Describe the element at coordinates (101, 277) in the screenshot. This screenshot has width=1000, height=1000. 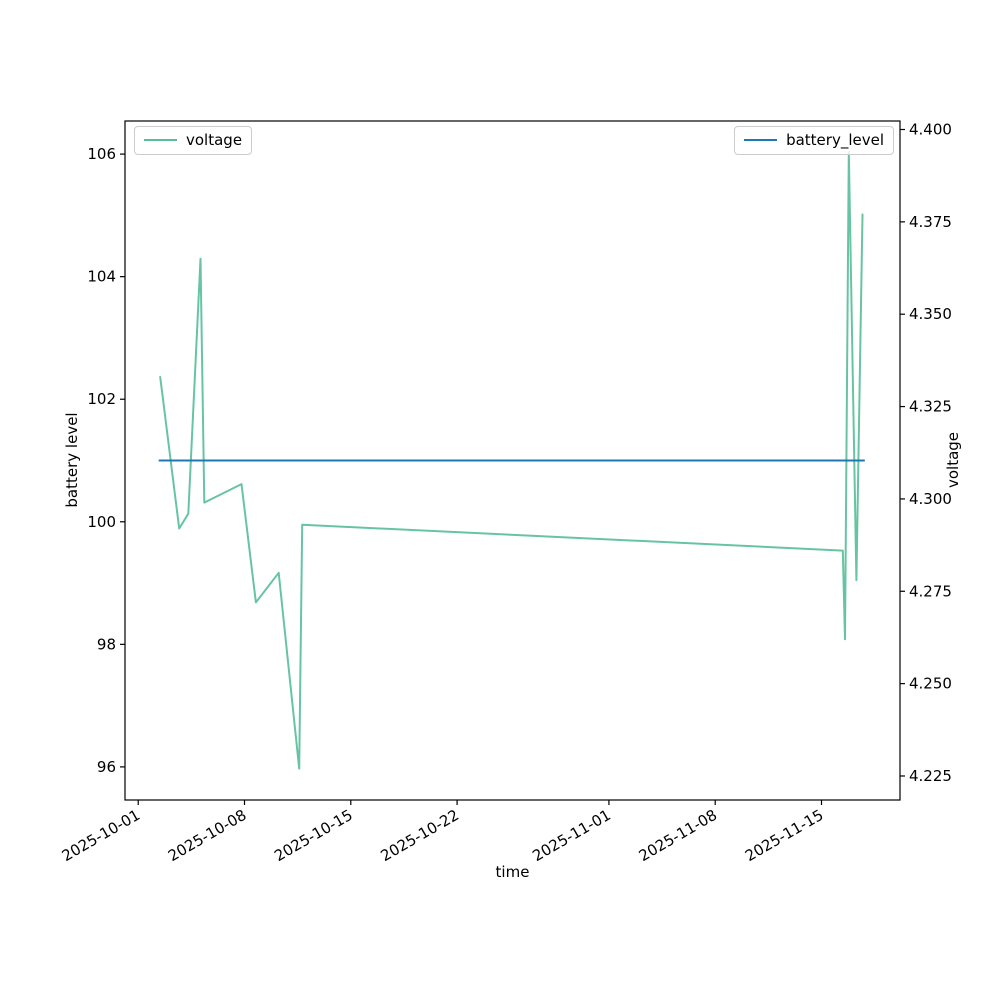
I see `y-left-tick-label: 104` at that location.